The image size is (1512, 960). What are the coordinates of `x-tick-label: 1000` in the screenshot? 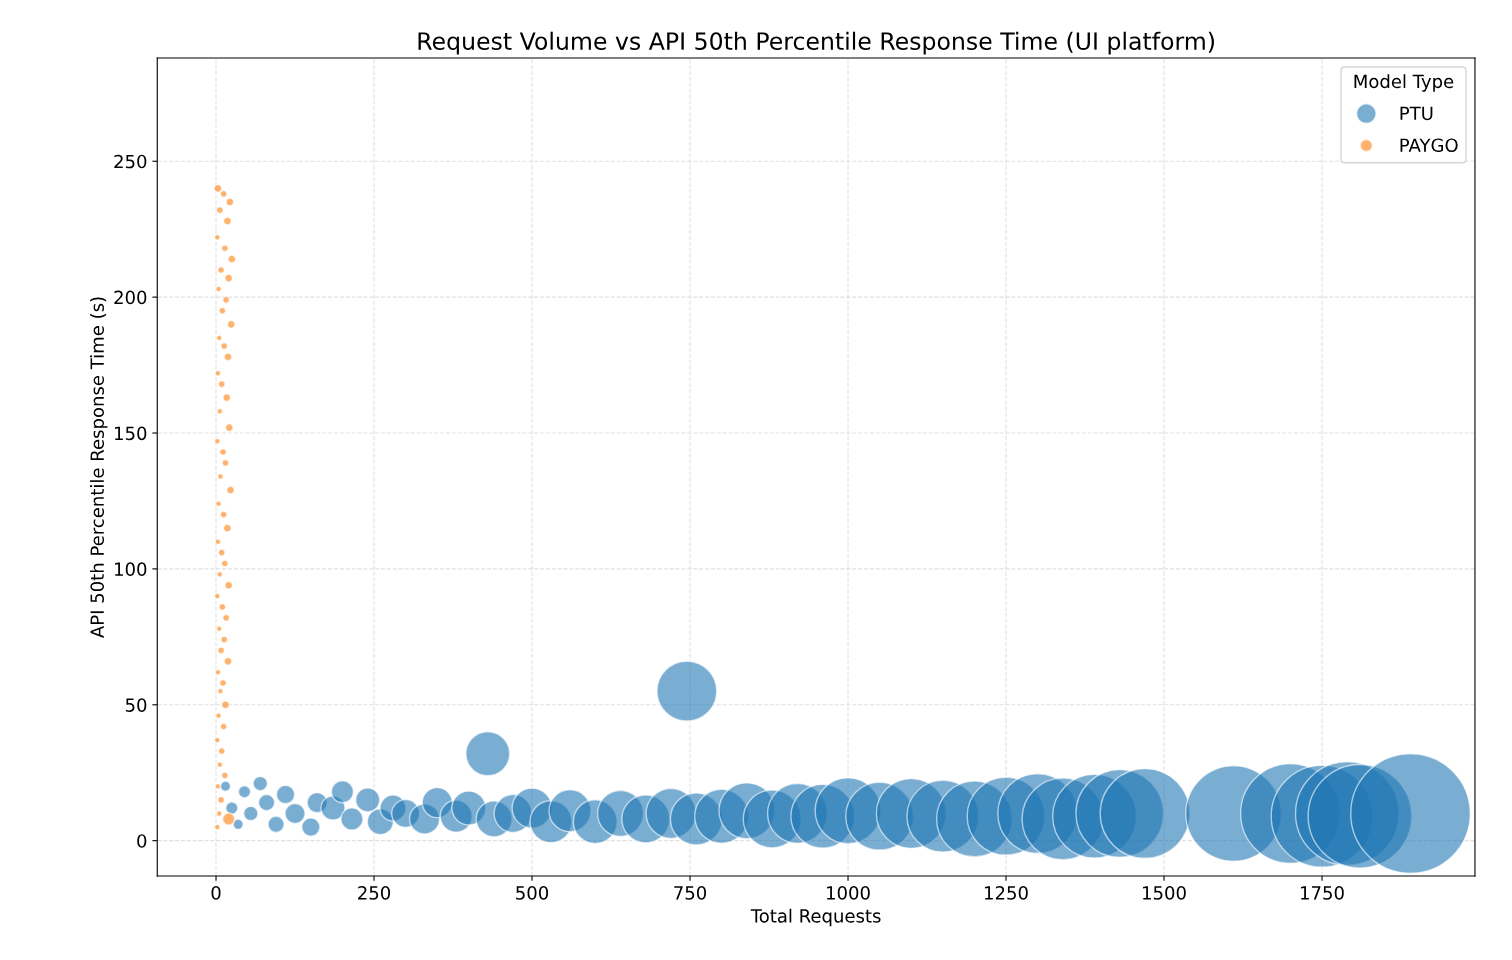 It's located at (848, 893).